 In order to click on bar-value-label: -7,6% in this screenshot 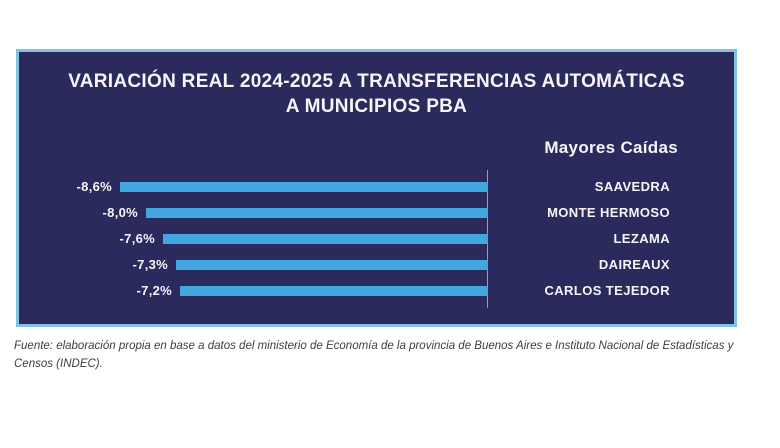, I will do `click(137, 238)`.